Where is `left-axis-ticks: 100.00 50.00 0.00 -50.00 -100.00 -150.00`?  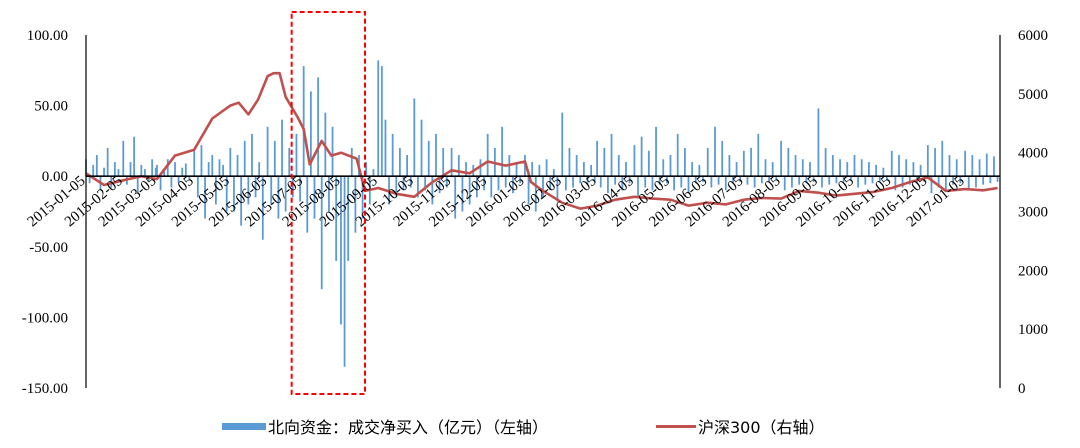 left-axis-ticks: 100.00 50.00 0.00 -50.00 -100.00 -150.00 is located at coordinates (45, 212).